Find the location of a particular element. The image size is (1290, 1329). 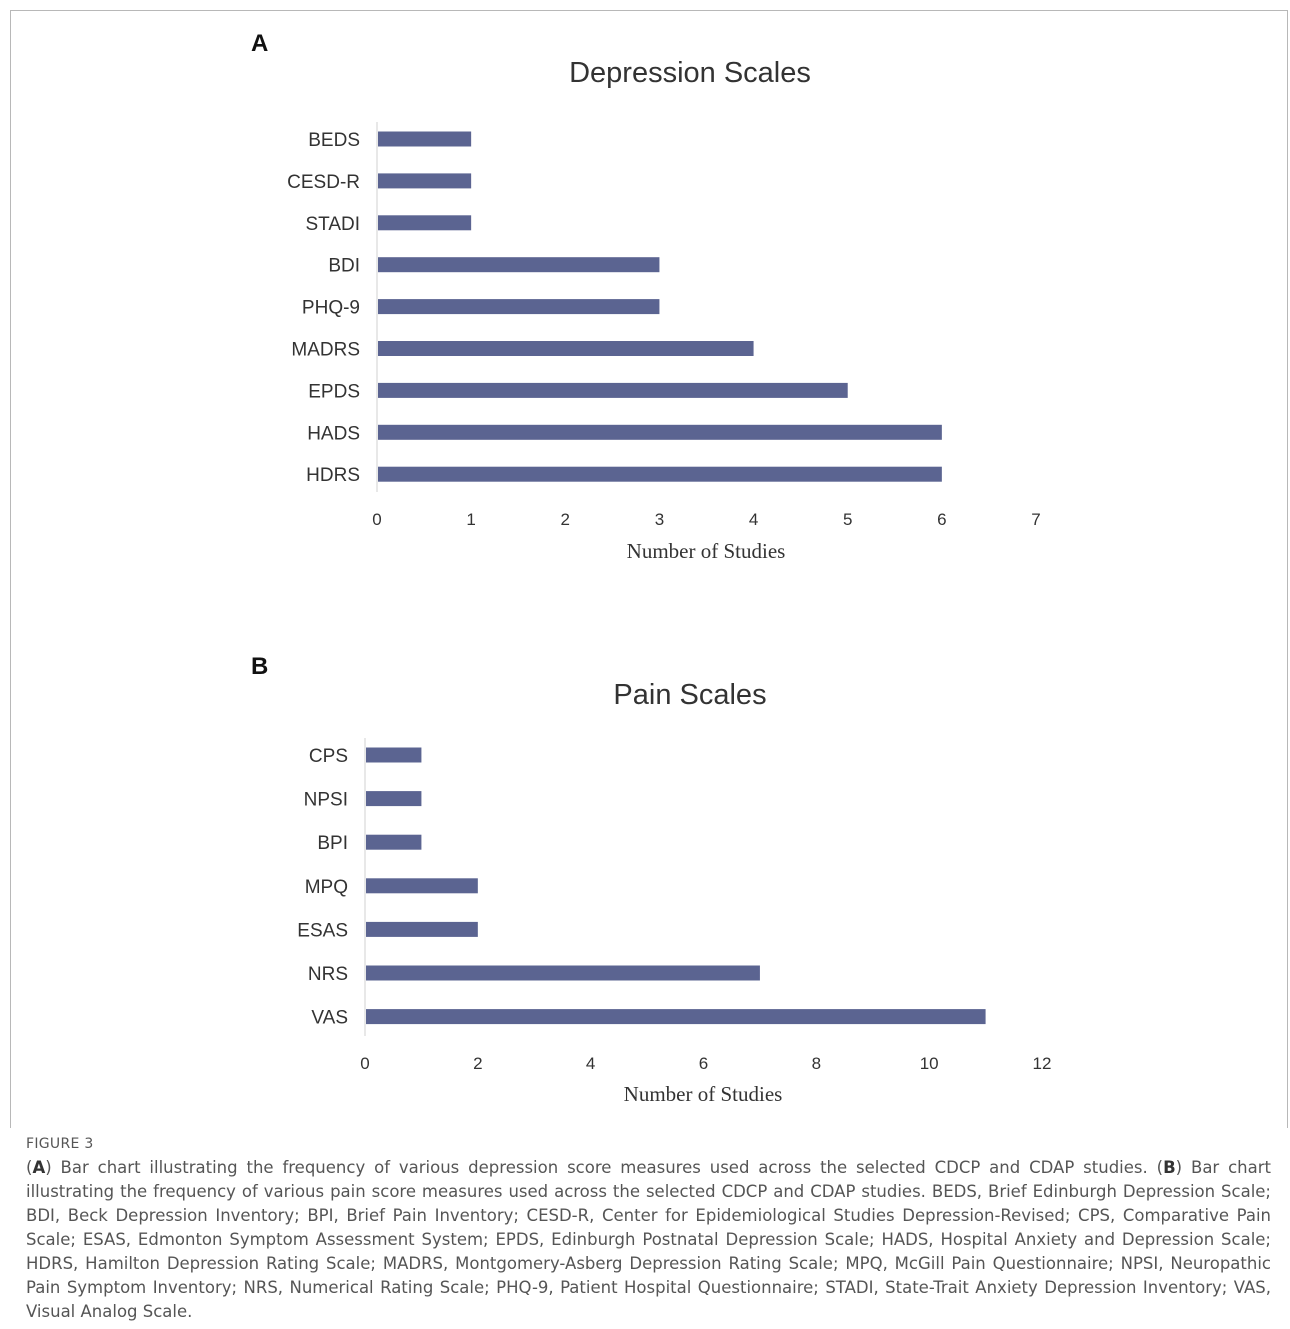

pain-x-tick-label: 10 is located at coordinates (929, 1063).